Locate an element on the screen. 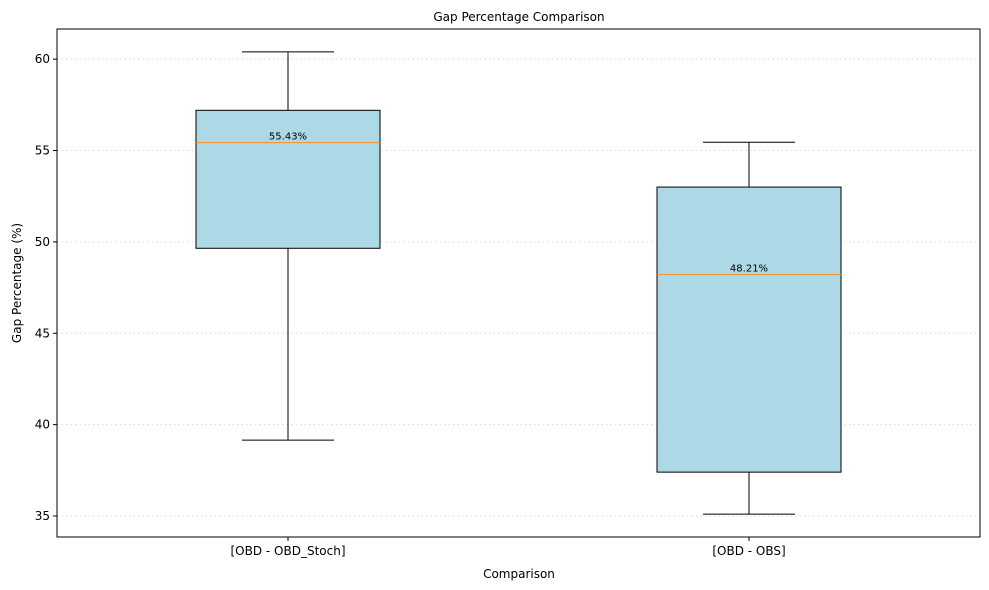 The height and width of the screenshot is (590, 989). y-tick-label: 60 is located at coordinates (42, 59).